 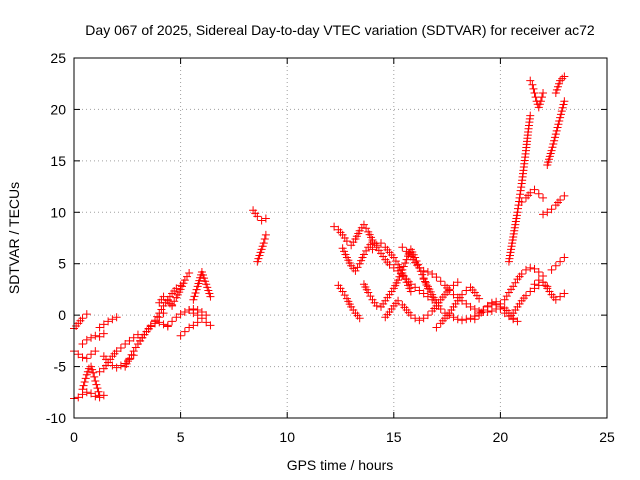 I want to click on y-tick-label: 15, so click(x=58, y=161).